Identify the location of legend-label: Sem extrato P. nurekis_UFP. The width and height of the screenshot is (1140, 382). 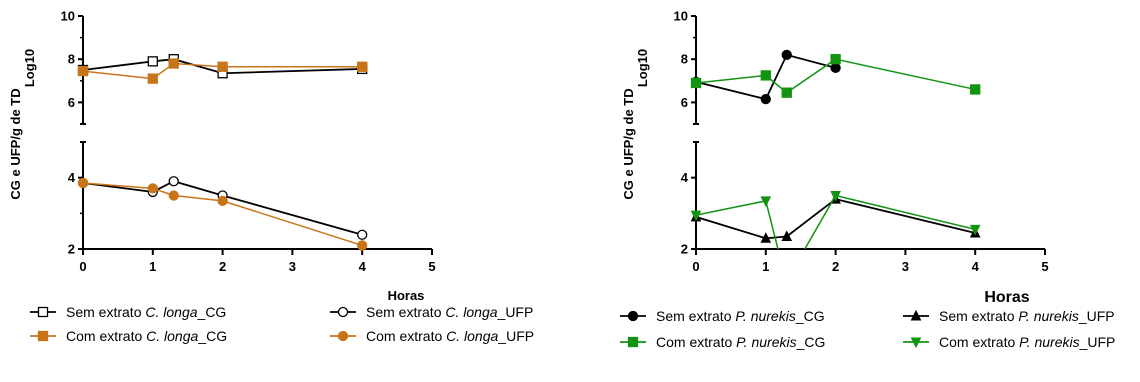
(1027, 316).